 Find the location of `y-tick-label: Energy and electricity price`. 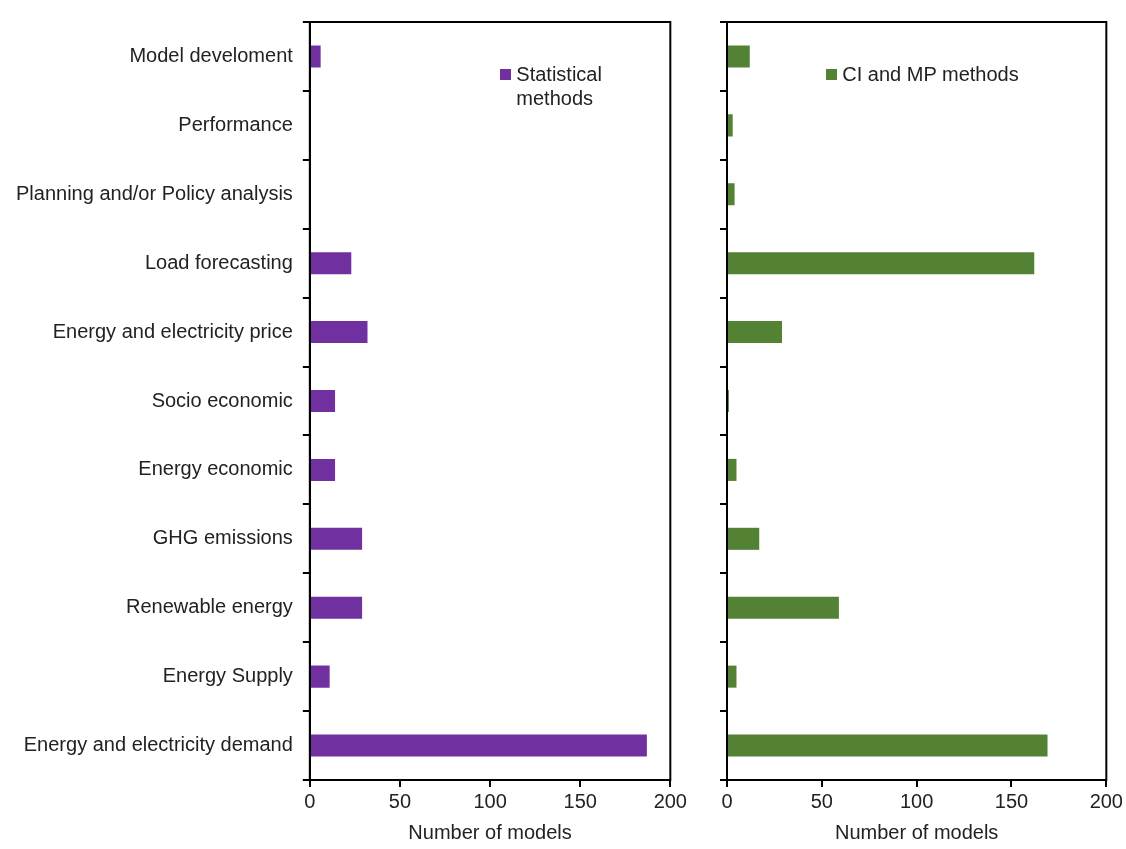

y-tick-label: Energy and electricity price is located at coordinates (172, 330).